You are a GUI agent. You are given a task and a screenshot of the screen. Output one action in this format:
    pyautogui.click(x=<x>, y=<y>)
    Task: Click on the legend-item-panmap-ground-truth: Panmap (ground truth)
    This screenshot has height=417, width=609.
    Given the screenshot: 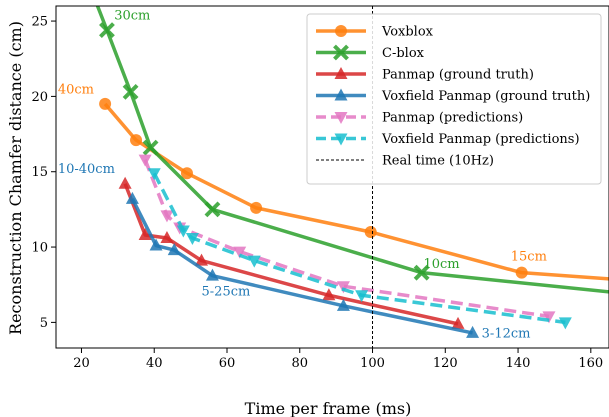 What is the action you would take?
    pyautogui.click(x=425, y=75)
    